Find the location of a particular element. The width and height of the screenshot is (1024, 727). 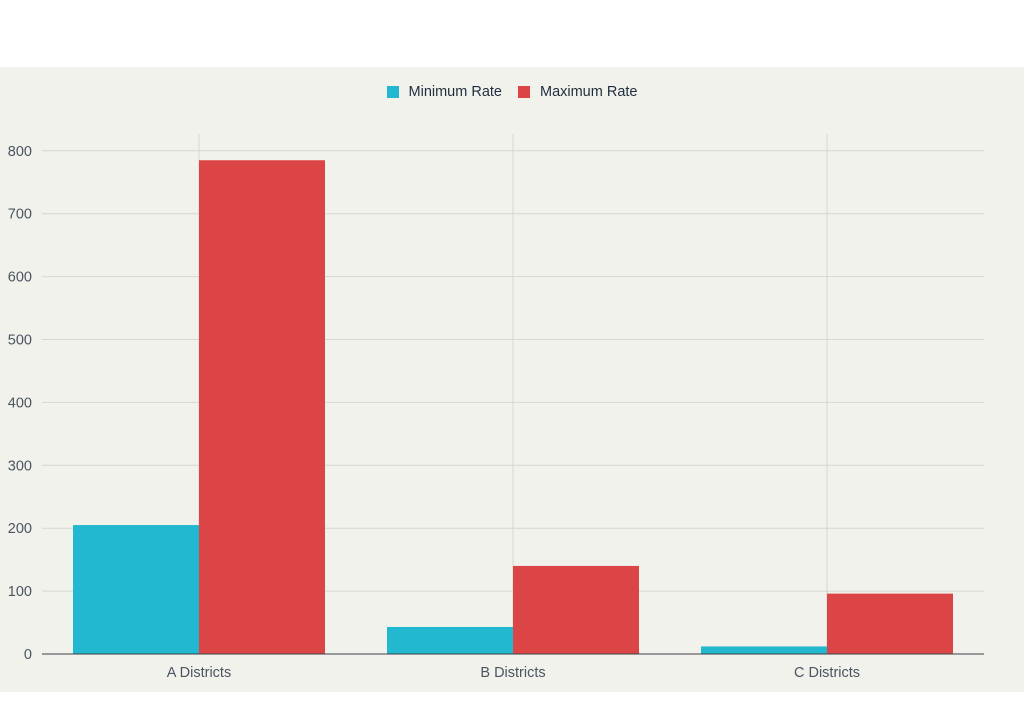

legend-item-maximum-rate: Maximum Rate is located at coordinates (577, 92).